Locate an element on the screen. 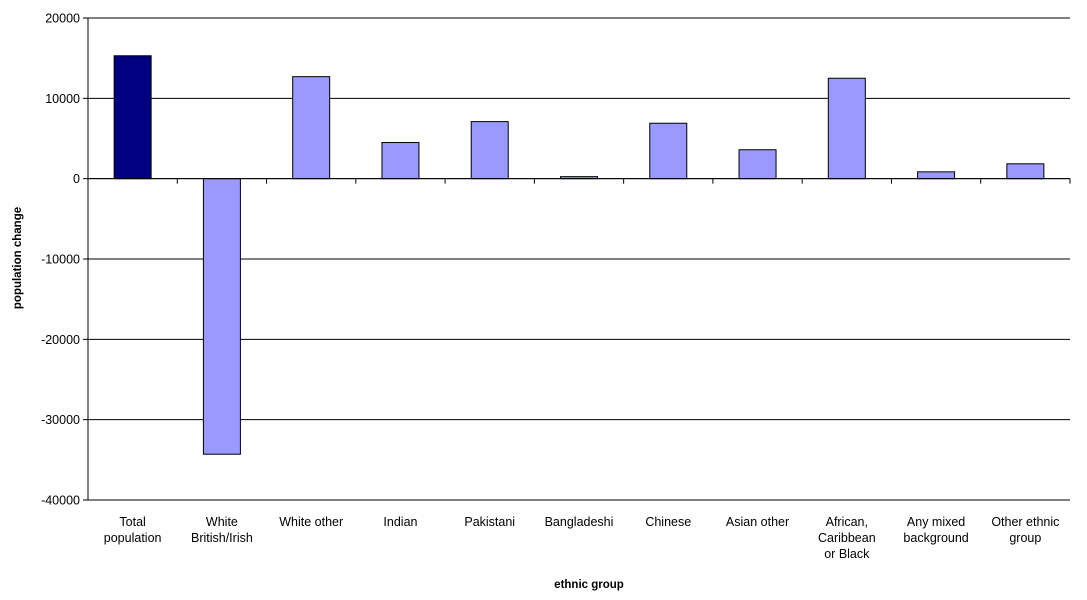 This screenshot has width=1087, height=600. y-tick-label: 20000 is located at coordinates (62, 19).